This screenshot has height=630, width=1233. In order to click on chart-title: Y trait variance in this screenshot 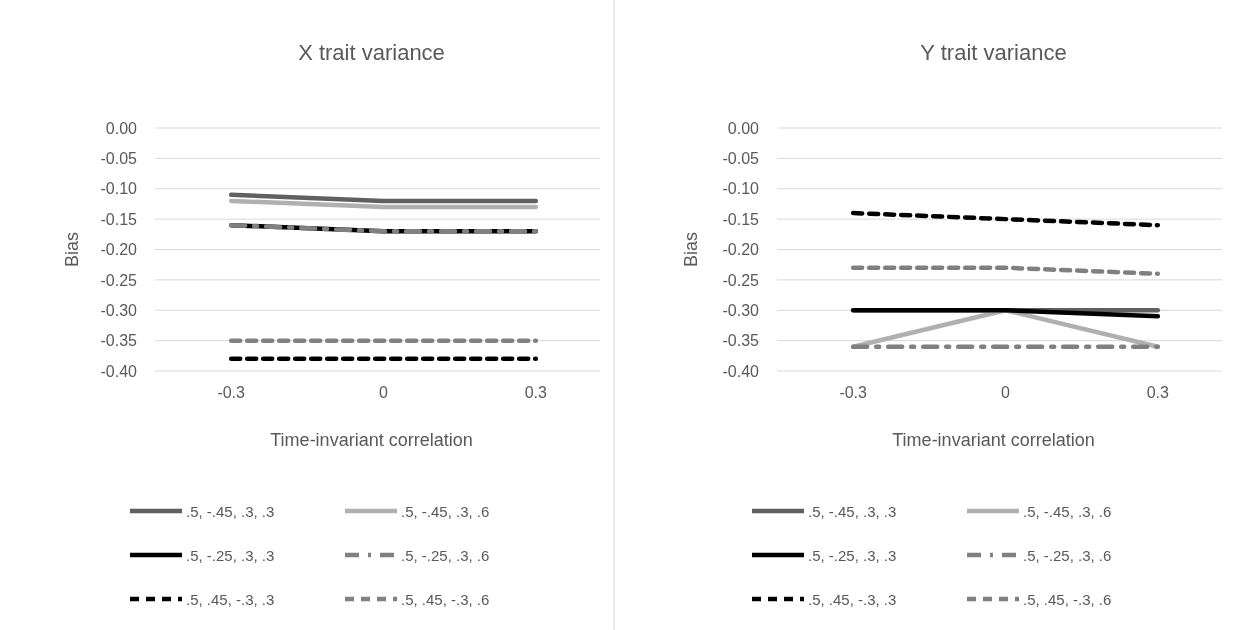, I will do `click(993, 52)`.